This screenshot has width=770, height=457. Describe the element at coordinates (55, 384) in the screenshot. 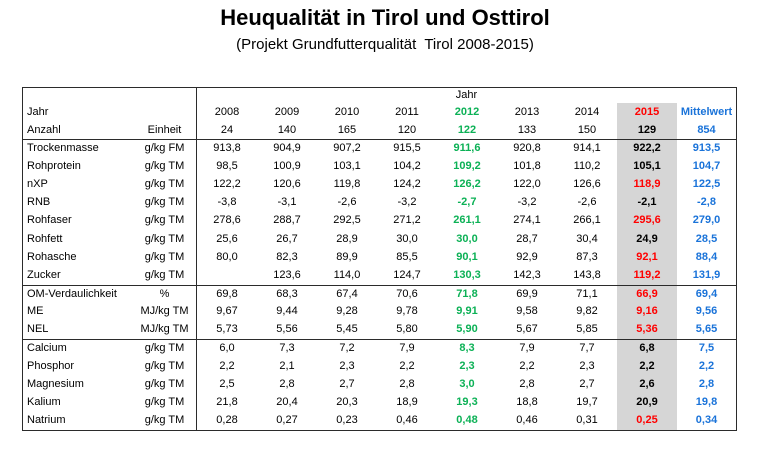

I see `row-label: Magnesium` at that location.